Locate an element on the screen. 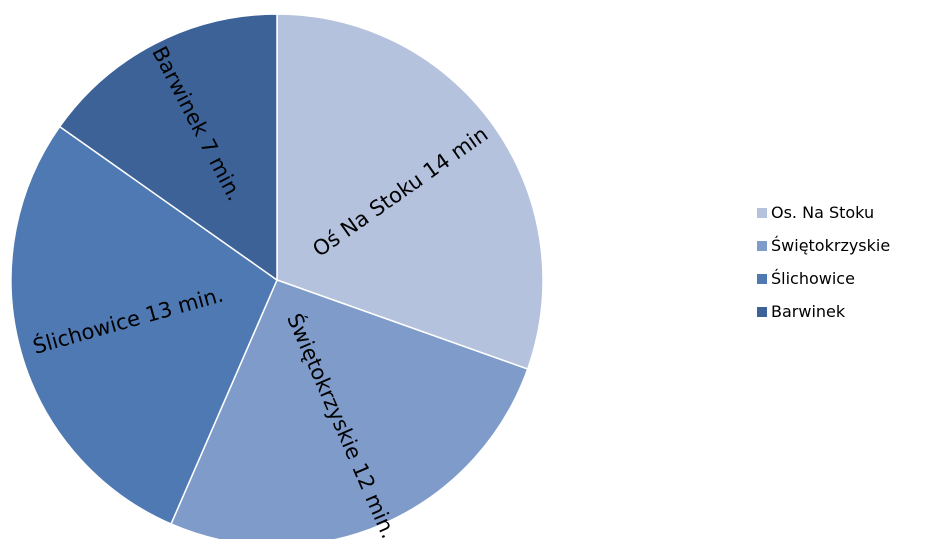 The image size is (937, 539). legend-item-slichowice: Ślichowice is located at coordinates (823, 278).